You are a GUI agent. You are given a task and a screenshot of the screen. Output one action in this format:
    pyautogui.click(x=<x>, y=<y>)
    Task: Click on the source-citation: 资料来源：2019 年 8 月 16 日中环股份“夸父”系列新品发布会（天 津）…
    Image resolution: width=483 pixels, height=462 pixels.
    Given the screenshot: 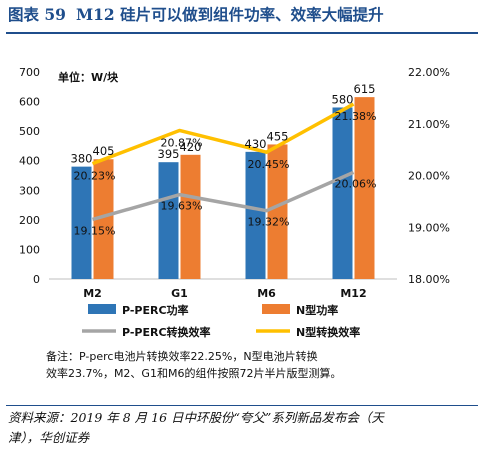 What is the action you would take?
    pyautogui.click(x=243, y=428)
    